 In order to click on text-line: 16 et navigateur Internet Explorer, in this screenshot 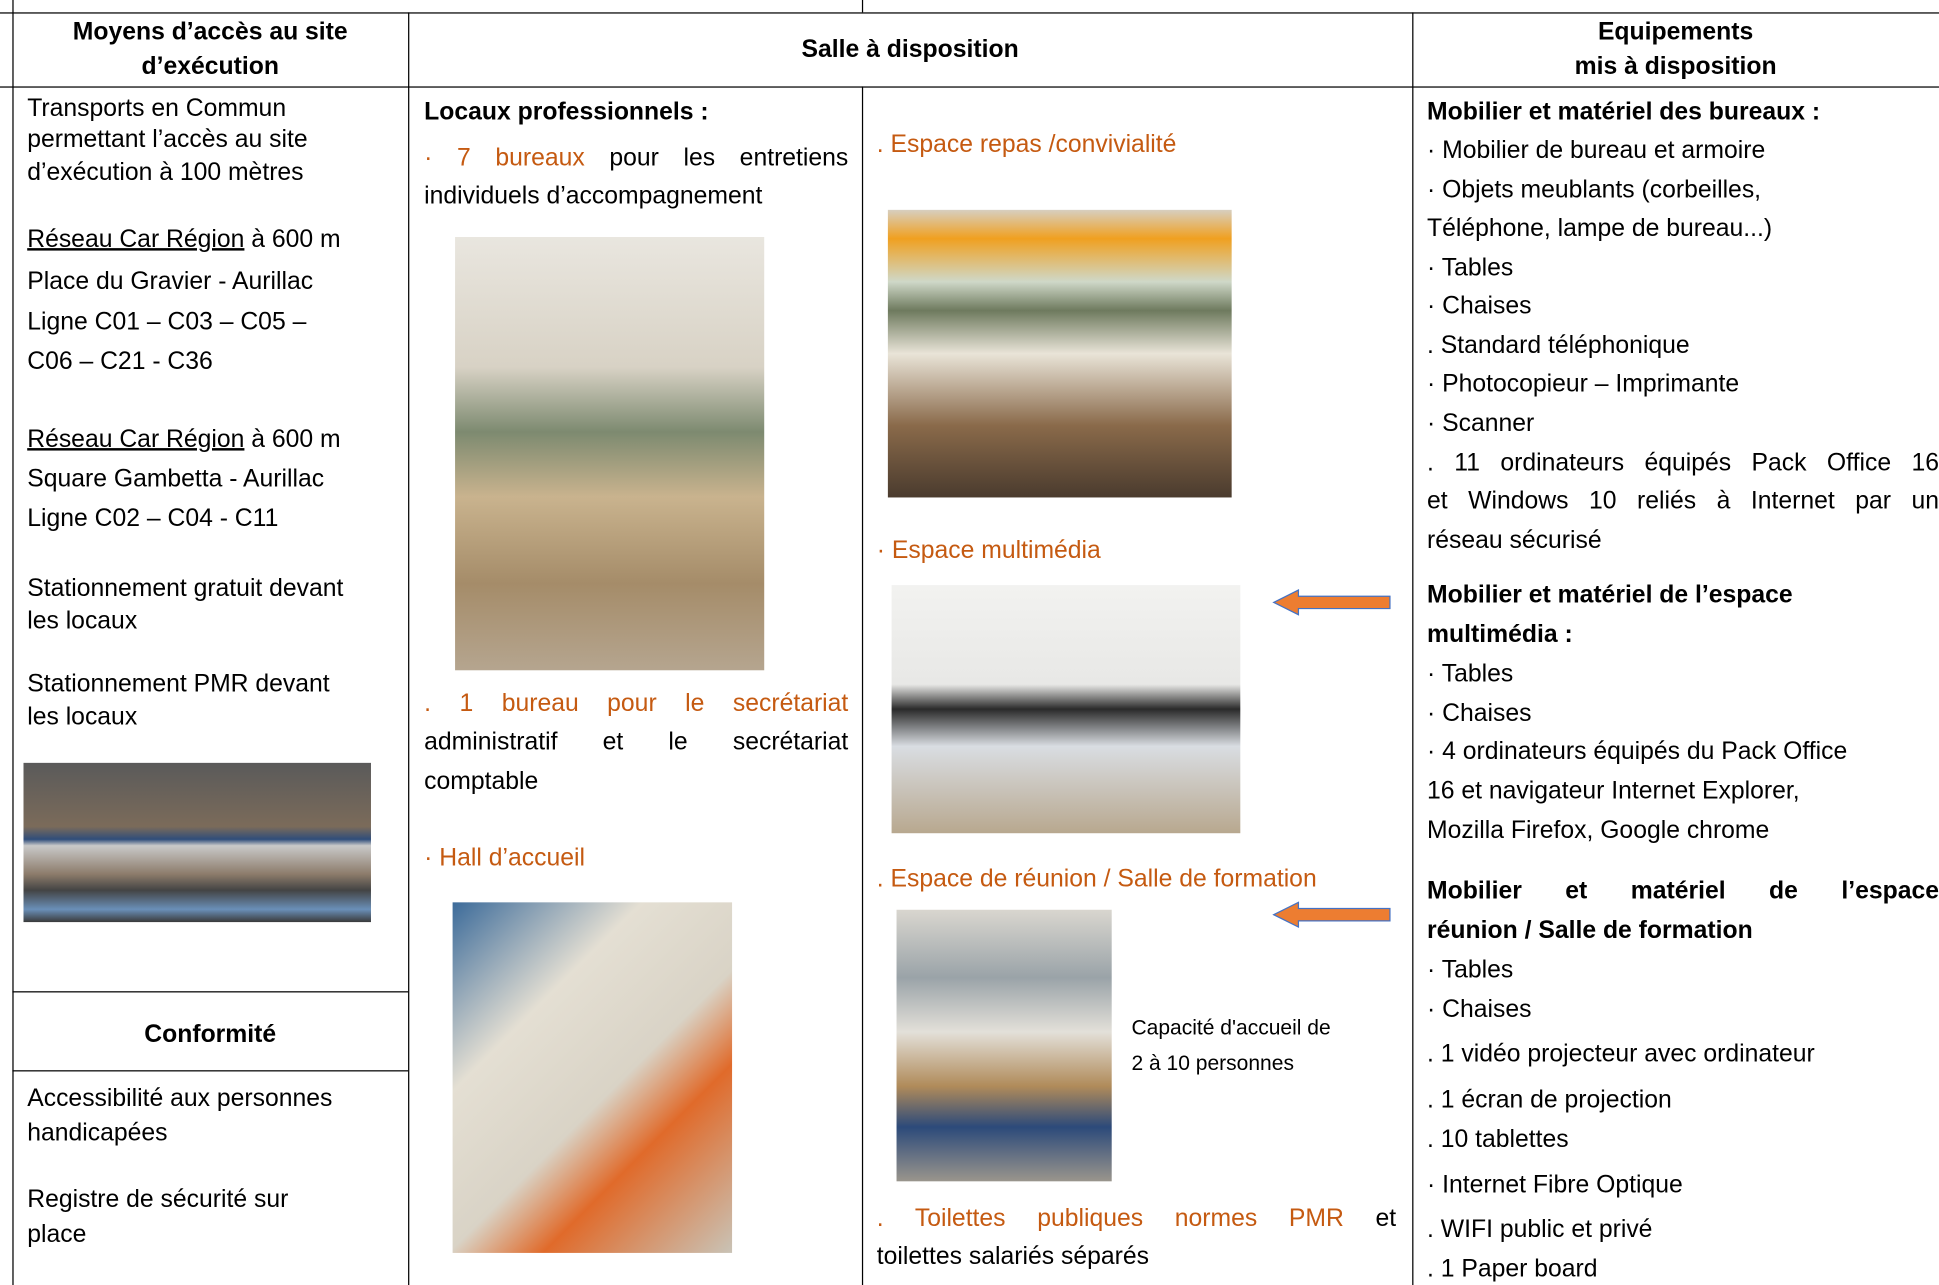, I will do `click(1613, 791)`.